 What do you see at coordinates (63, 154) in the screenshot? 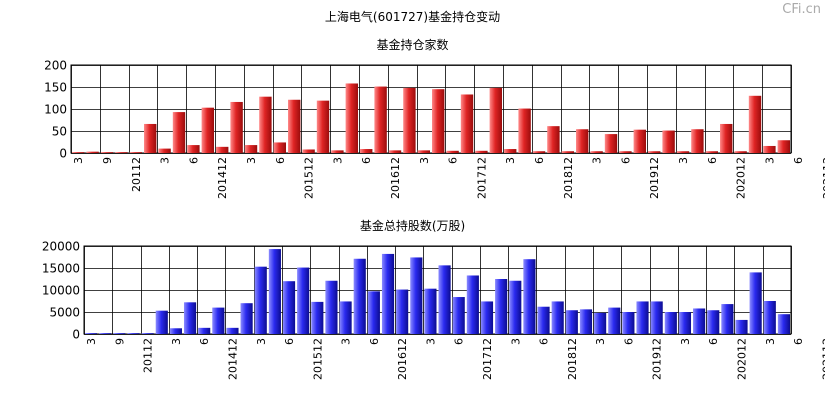
I see `chart1-ytick-label: 0` at bounding box center [63, 154].